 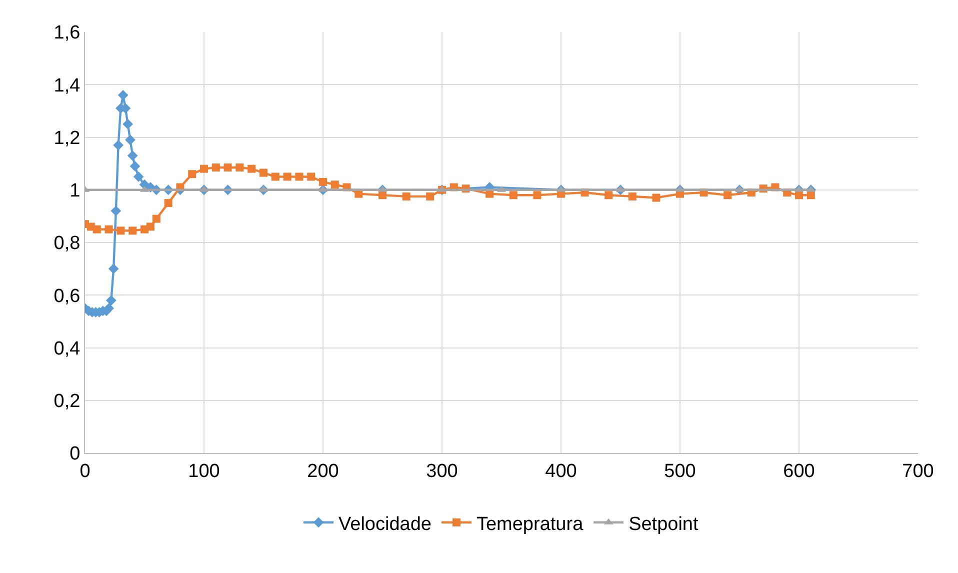 I want to click on x-tick-label: 400, so click(x=561, y=471).